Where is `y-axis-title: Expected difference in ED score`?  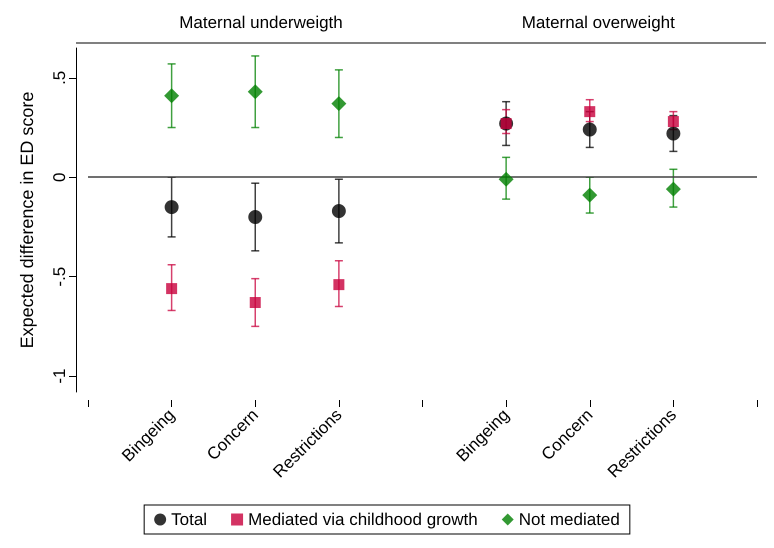 y-axis-title: Expected difference in ED score is located at coordinates (27, 220).